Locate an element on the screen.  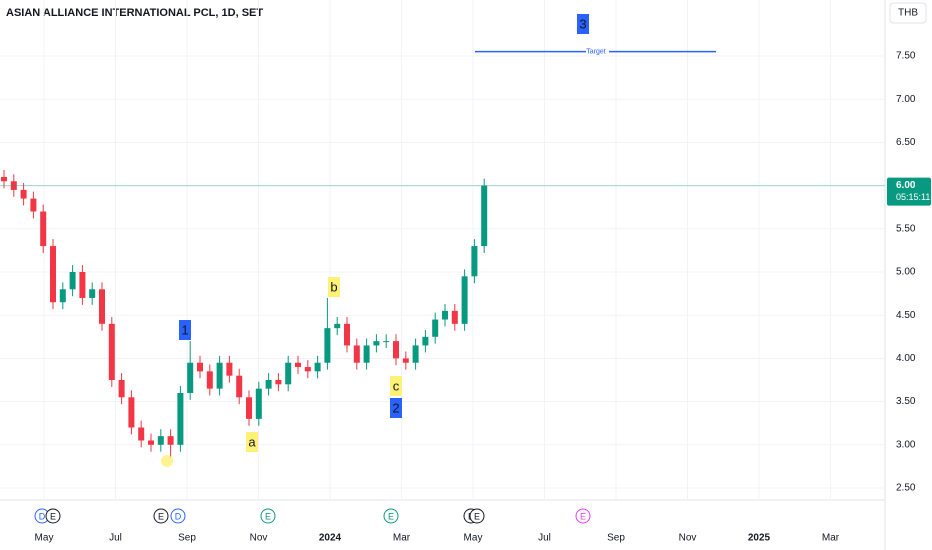
price-tag is located at coordinates (909, 191).